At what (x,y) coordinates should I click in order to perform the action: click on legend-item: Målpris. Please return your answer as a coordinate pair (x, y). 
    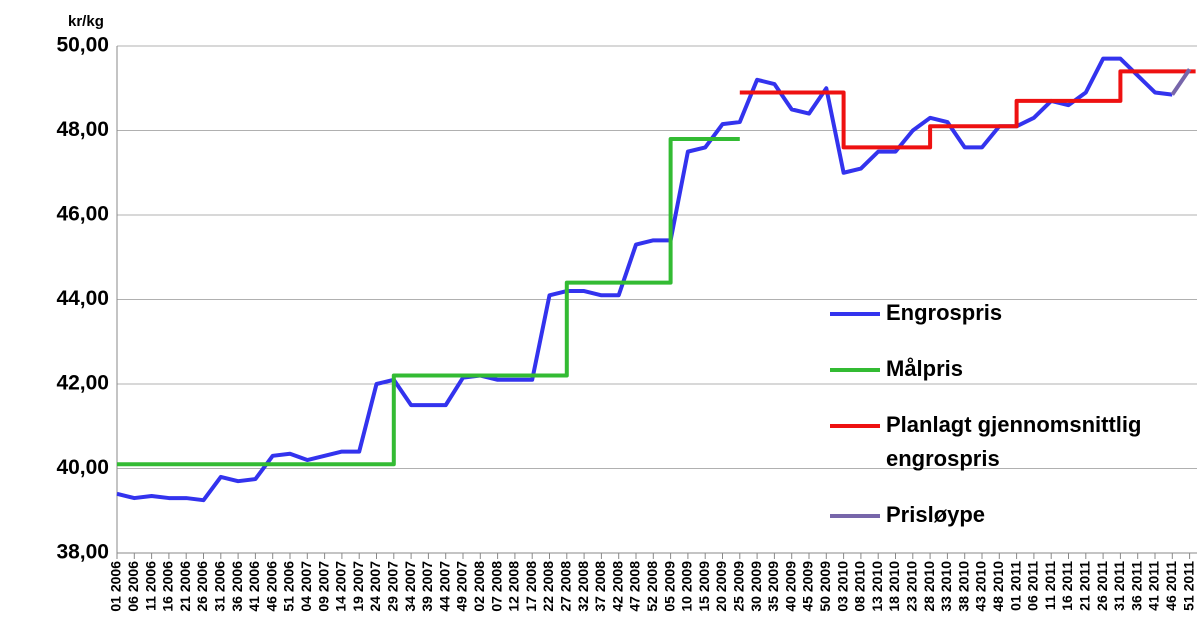
    Looking at the image, I should click on (1016, 369).